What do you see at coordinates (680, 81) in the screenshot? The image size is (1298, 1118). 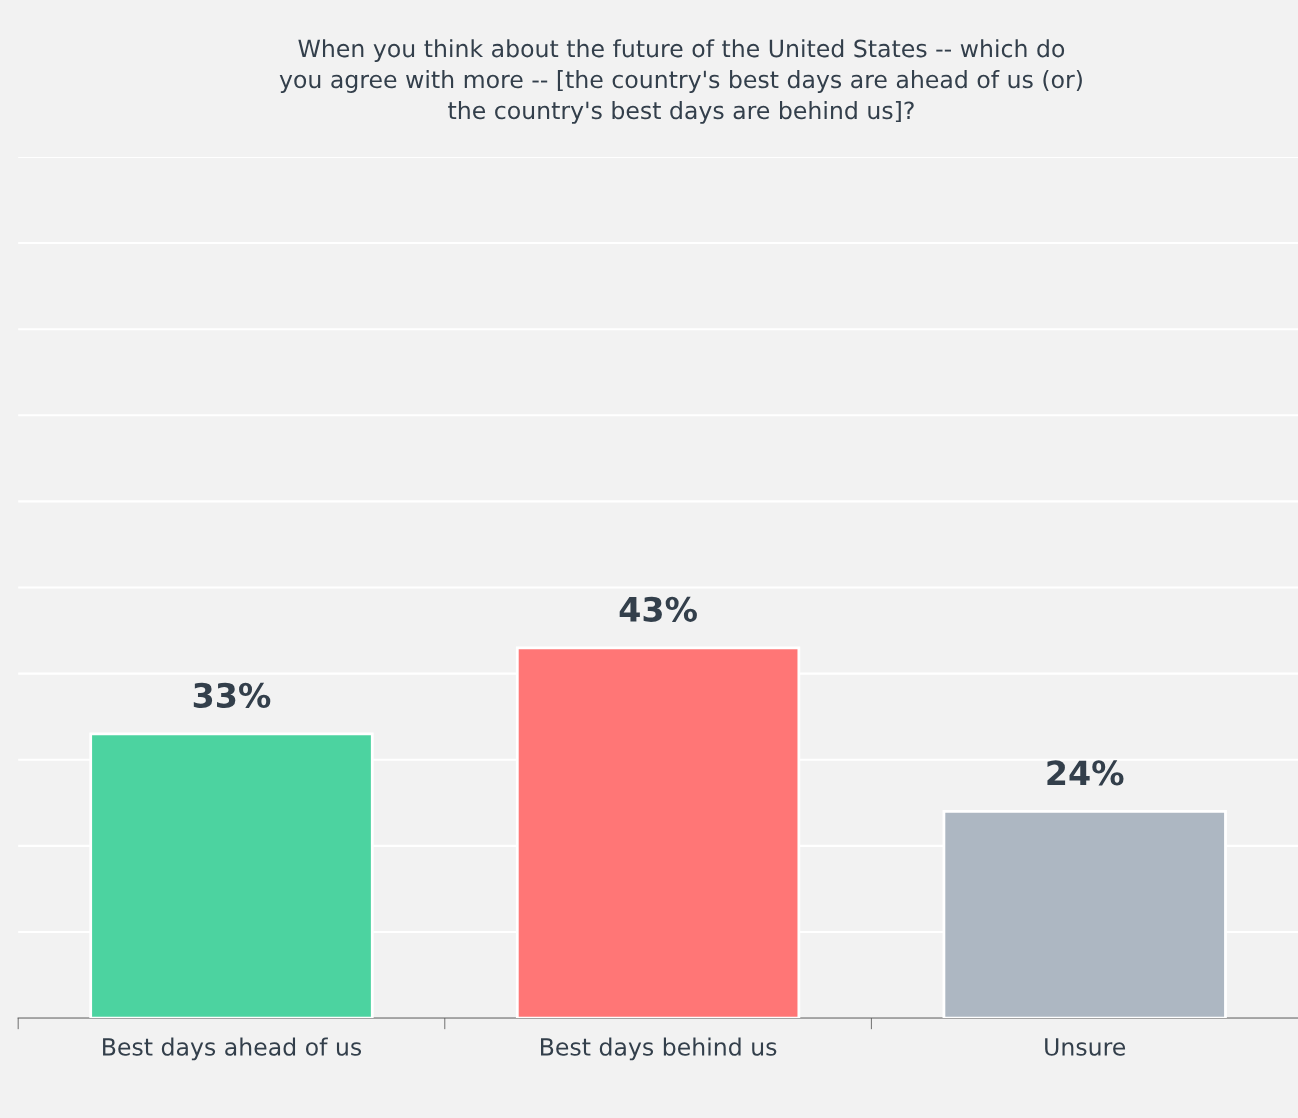 I see `chart-title: When you think about the future of the United States -- which do you agree with more -- [the country's best days are ahead of us (or) the country's best days are behind us]?` at bounding box center [680, 81].